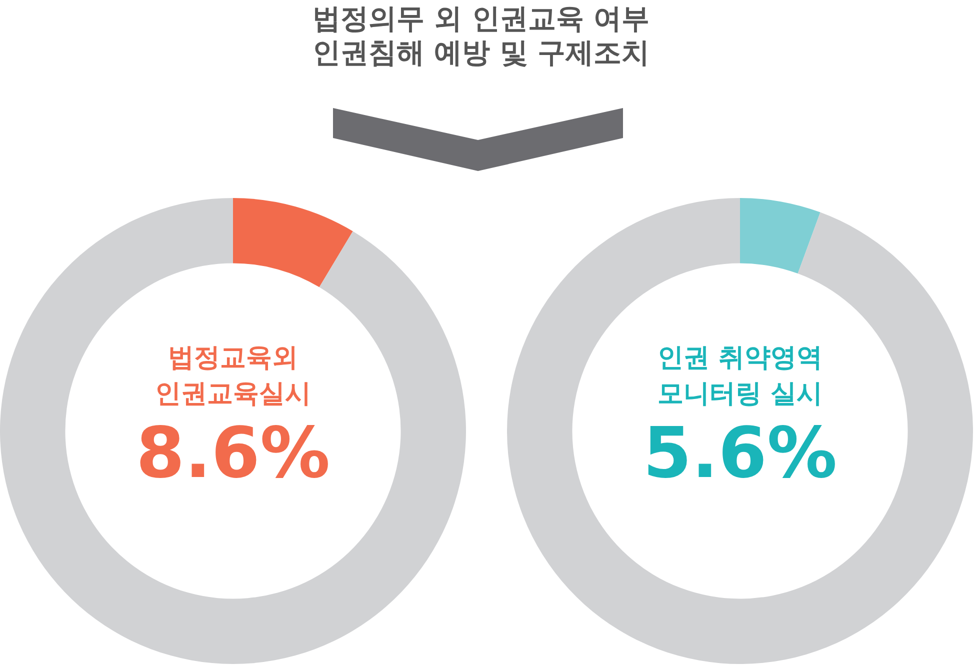 Image resolution: width=975 pixels, height=668 pixels. Describe the element at coordinates (233, 375) in the screenshot. I see `slice-label: 법정교육외 인권교육실시` at that location.